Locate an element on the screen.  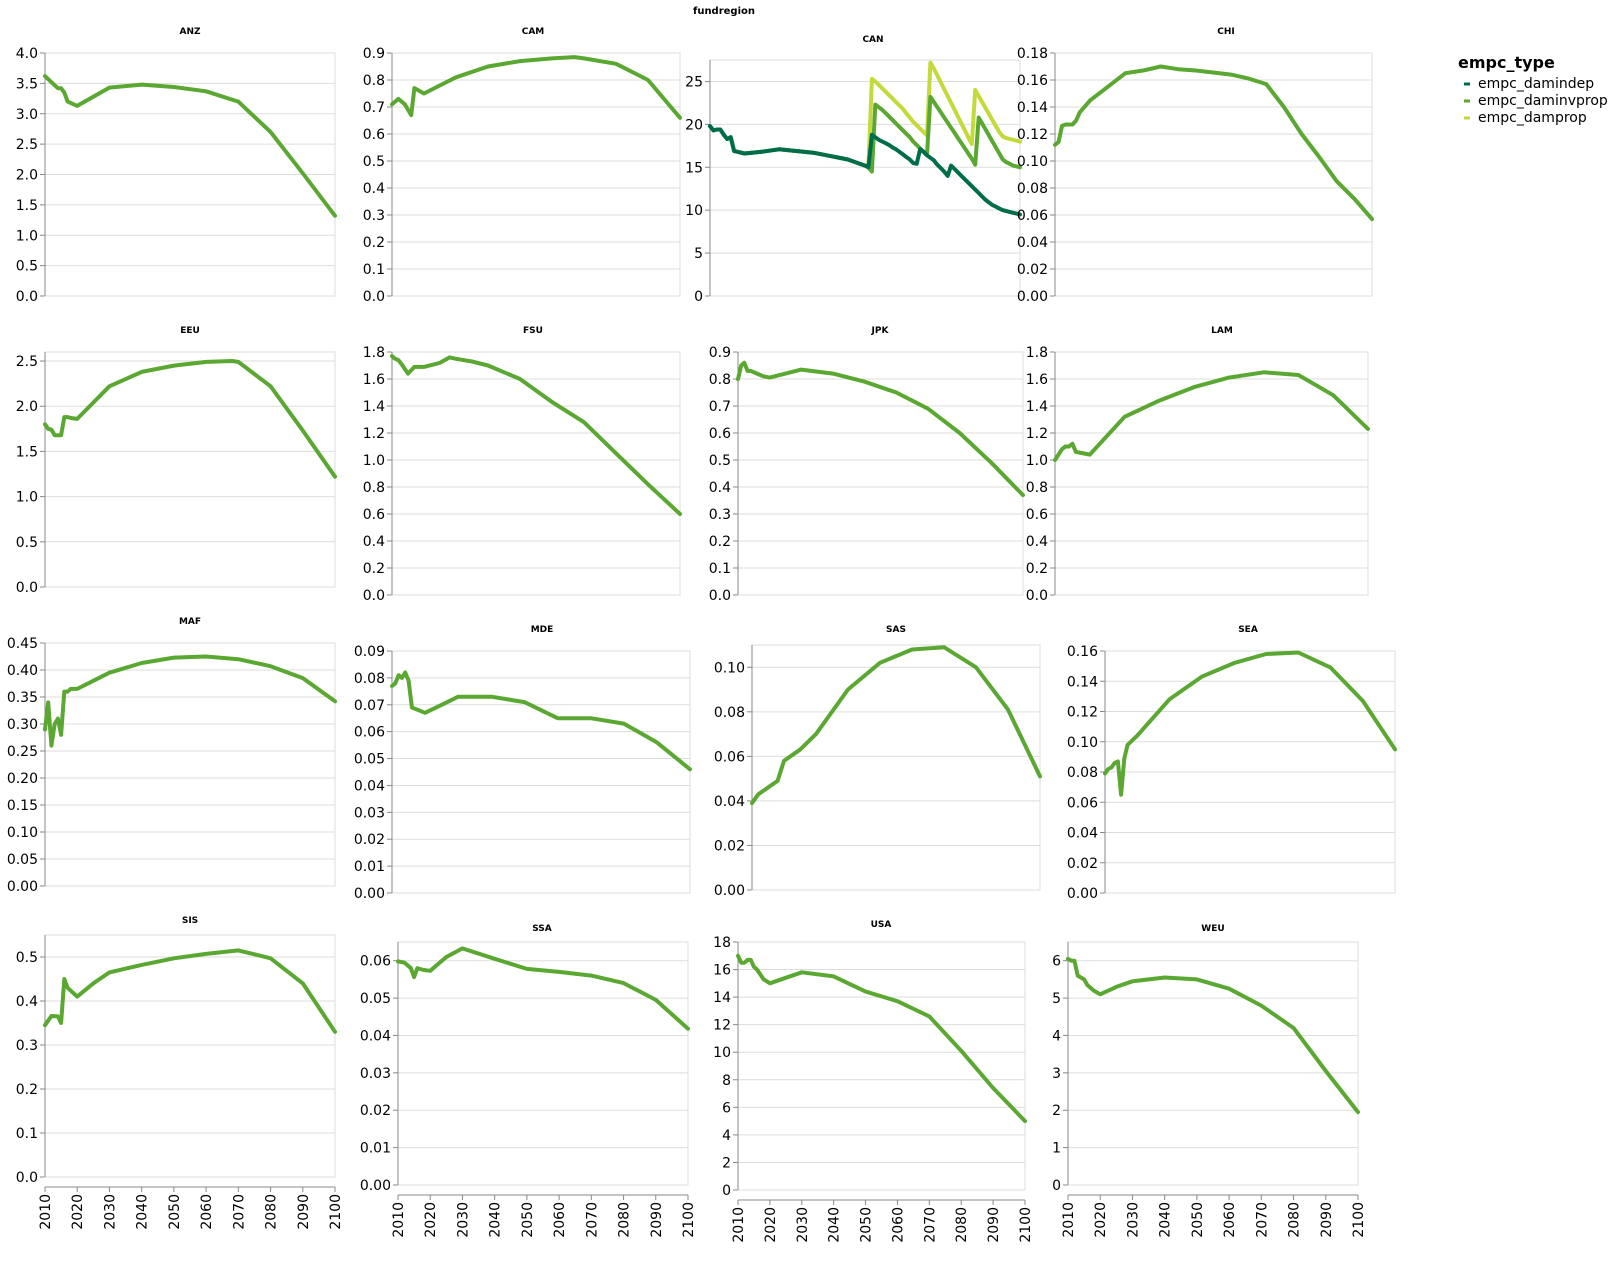
legend-item-empc-damindep: empc_damindep is located at coordinates (1529, 84).